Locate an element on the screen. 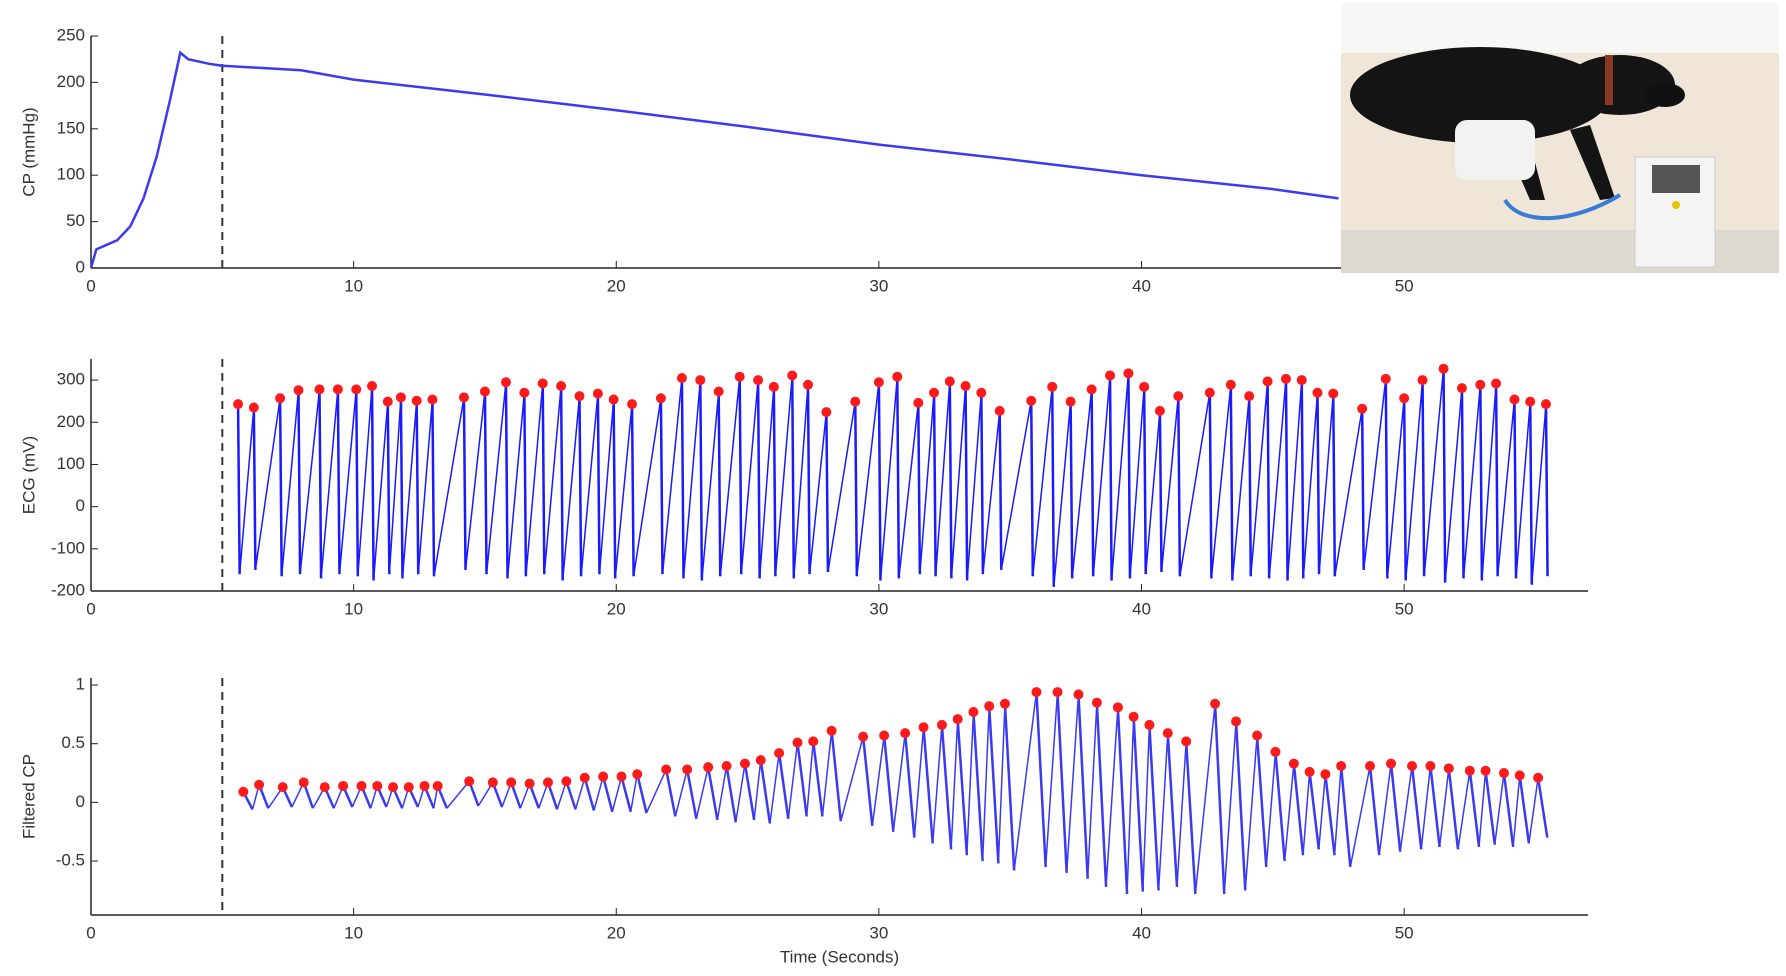  y-tick-label: -200 is located at coordinates (68, 589).